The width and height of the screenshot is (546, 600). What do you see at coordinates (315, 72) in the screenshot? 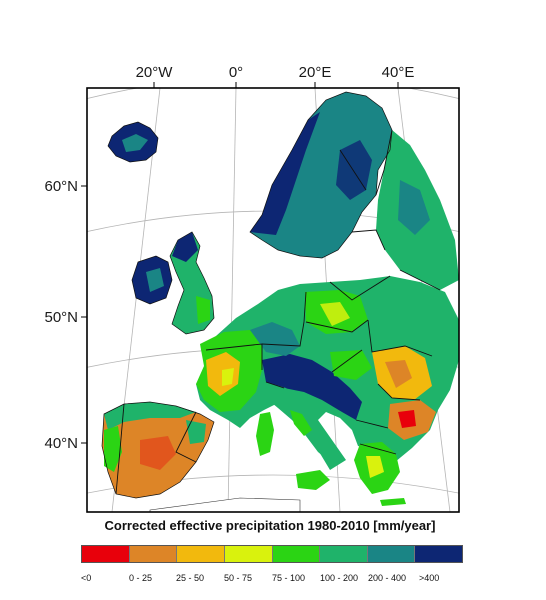
I see `longitude-label-20e: 20°E` at bounding box center [315, 72].